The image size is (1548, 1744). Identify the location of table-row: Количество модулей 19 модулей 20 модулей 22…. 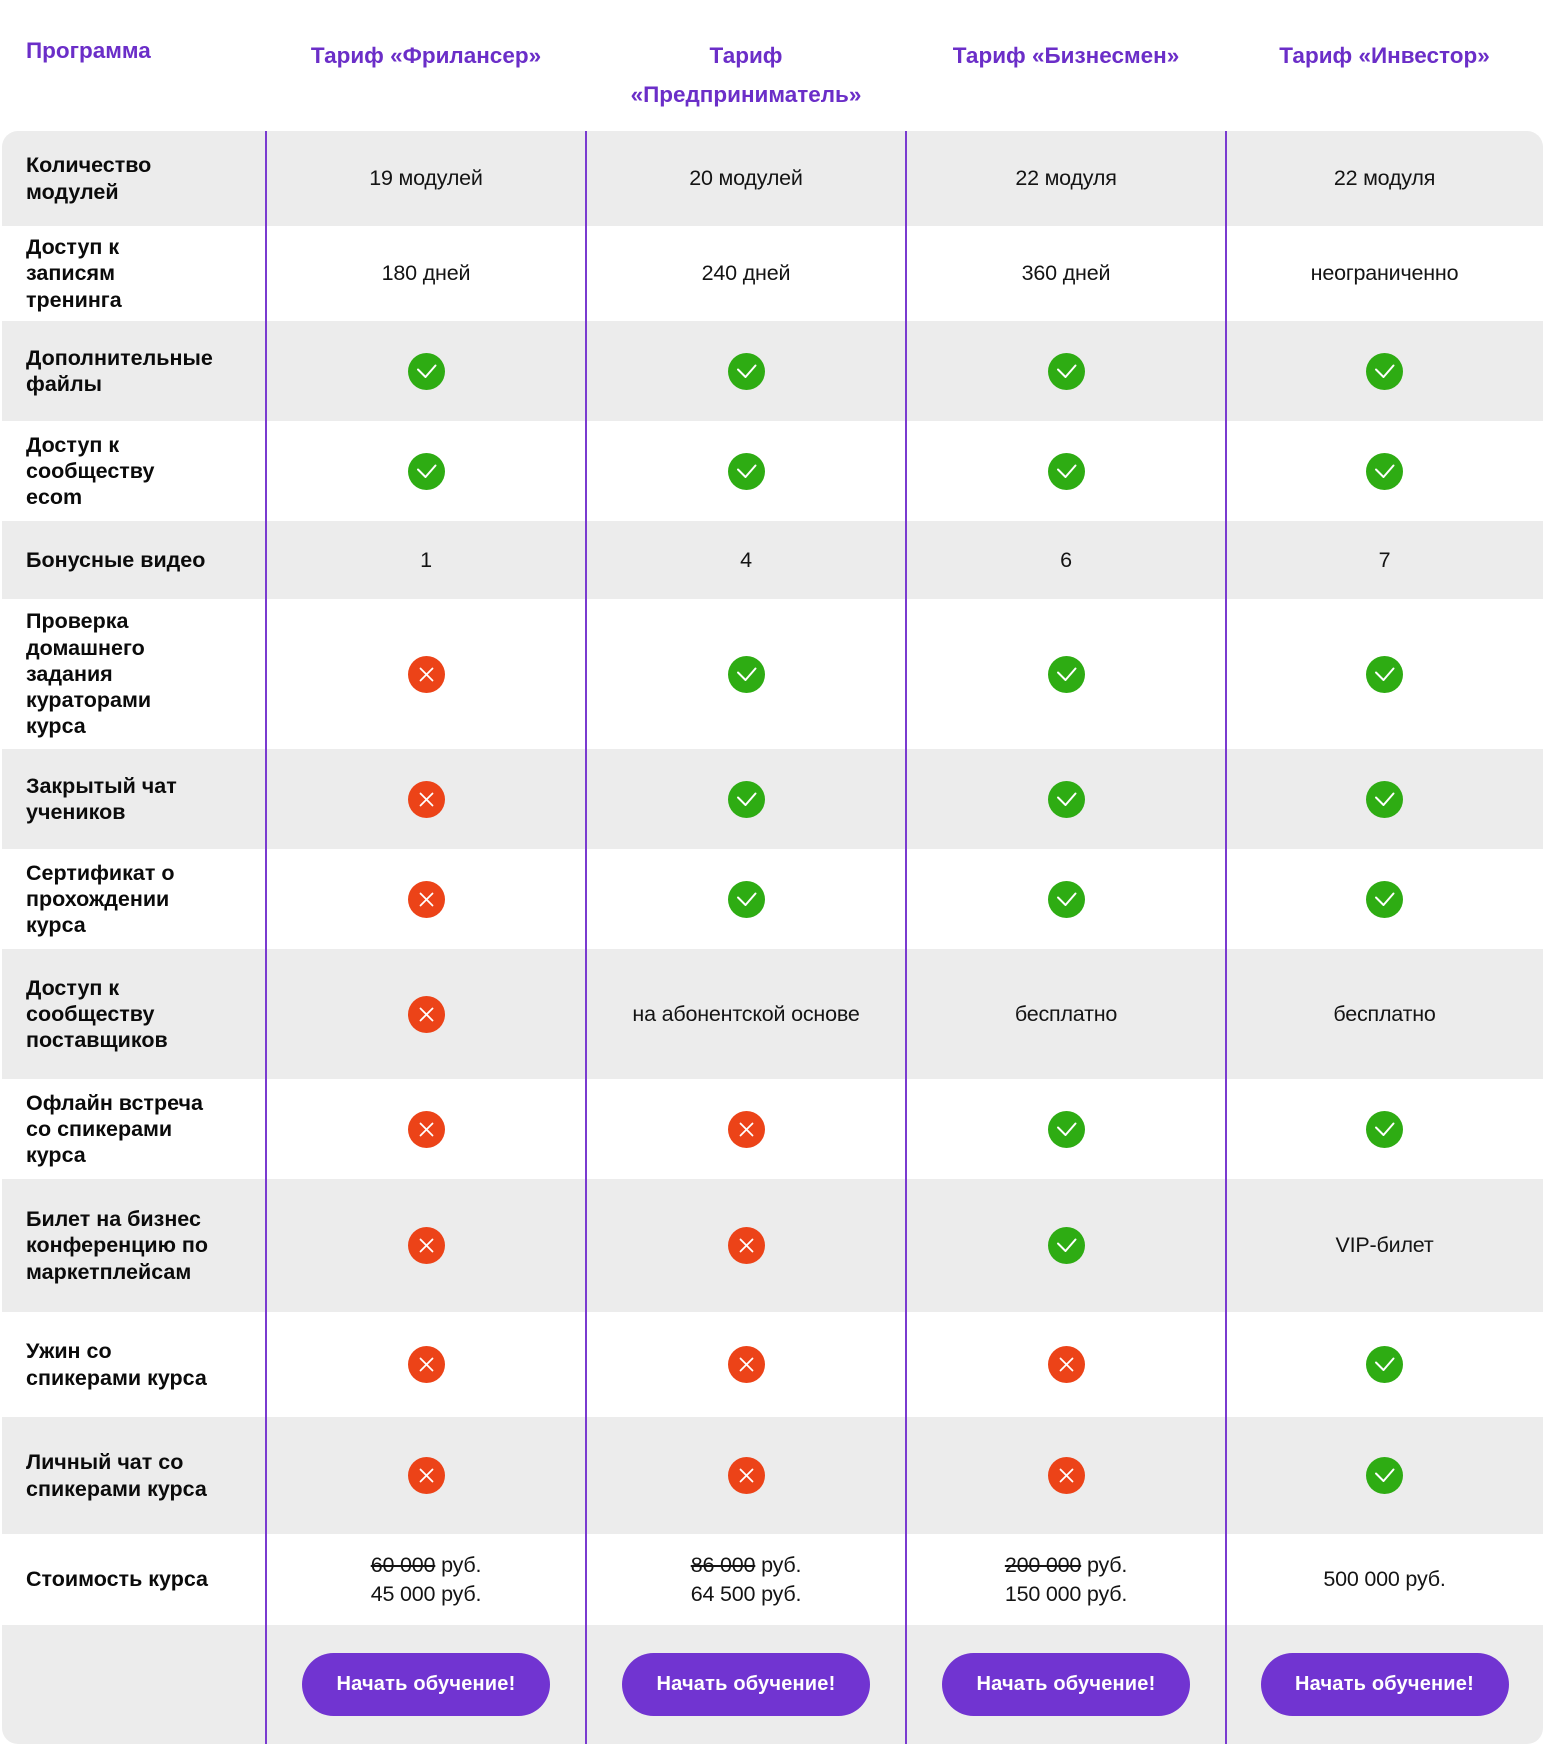
(772, 178).